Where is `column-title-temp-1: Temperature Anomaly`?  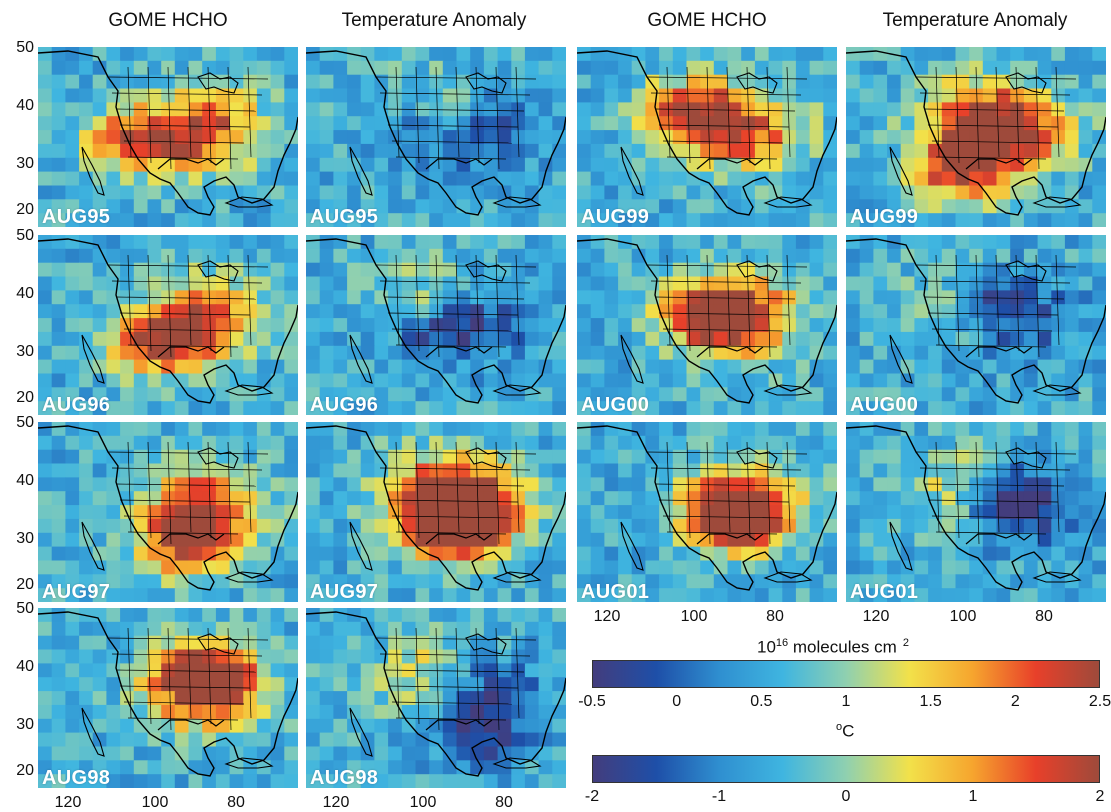 column-title-temp-1: Temperature Anomaly is located at coordinates (434, 20).